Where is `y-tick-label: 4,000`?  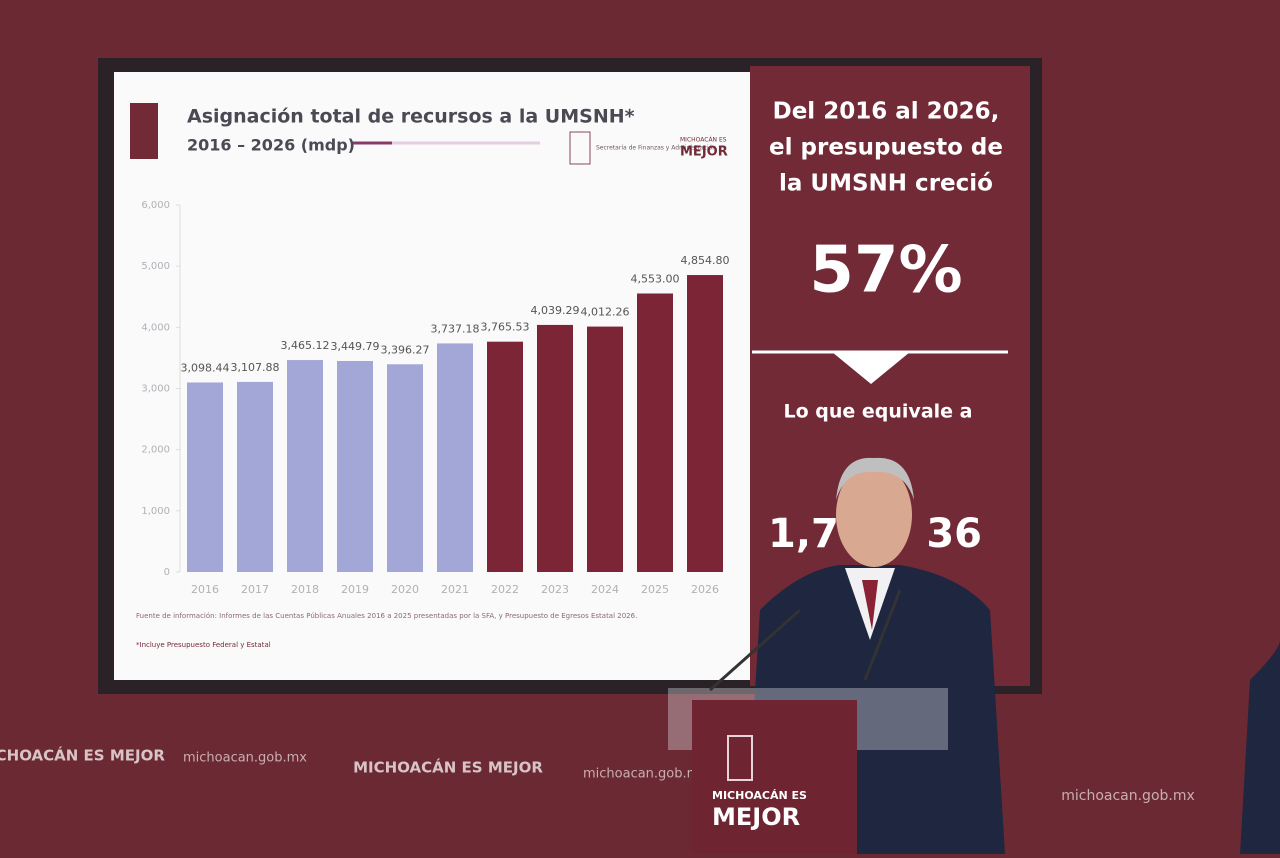
y-tick-label: 4,000 is located at coordinates (155, 327).